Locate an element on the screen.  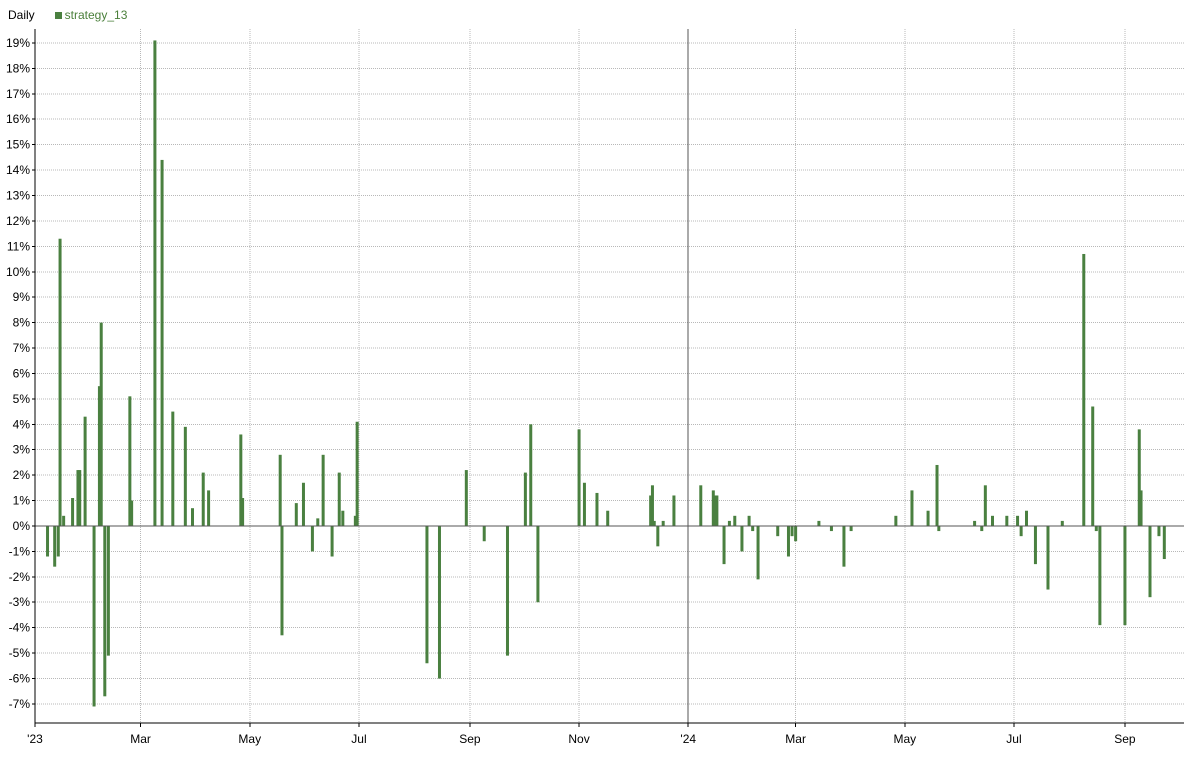
y-tick-label: 1% is located at coordinates (22, 501).